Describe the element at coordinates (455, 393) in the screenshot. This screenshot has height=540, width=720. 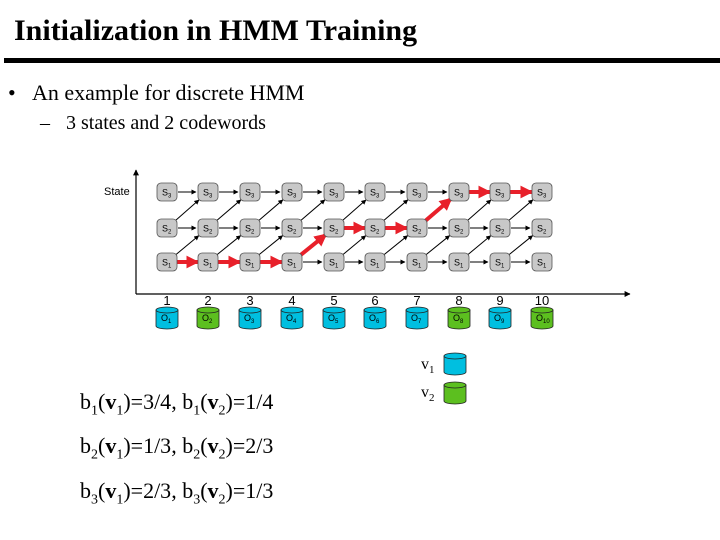
I see `legend-v2-drum-icon` at that location.